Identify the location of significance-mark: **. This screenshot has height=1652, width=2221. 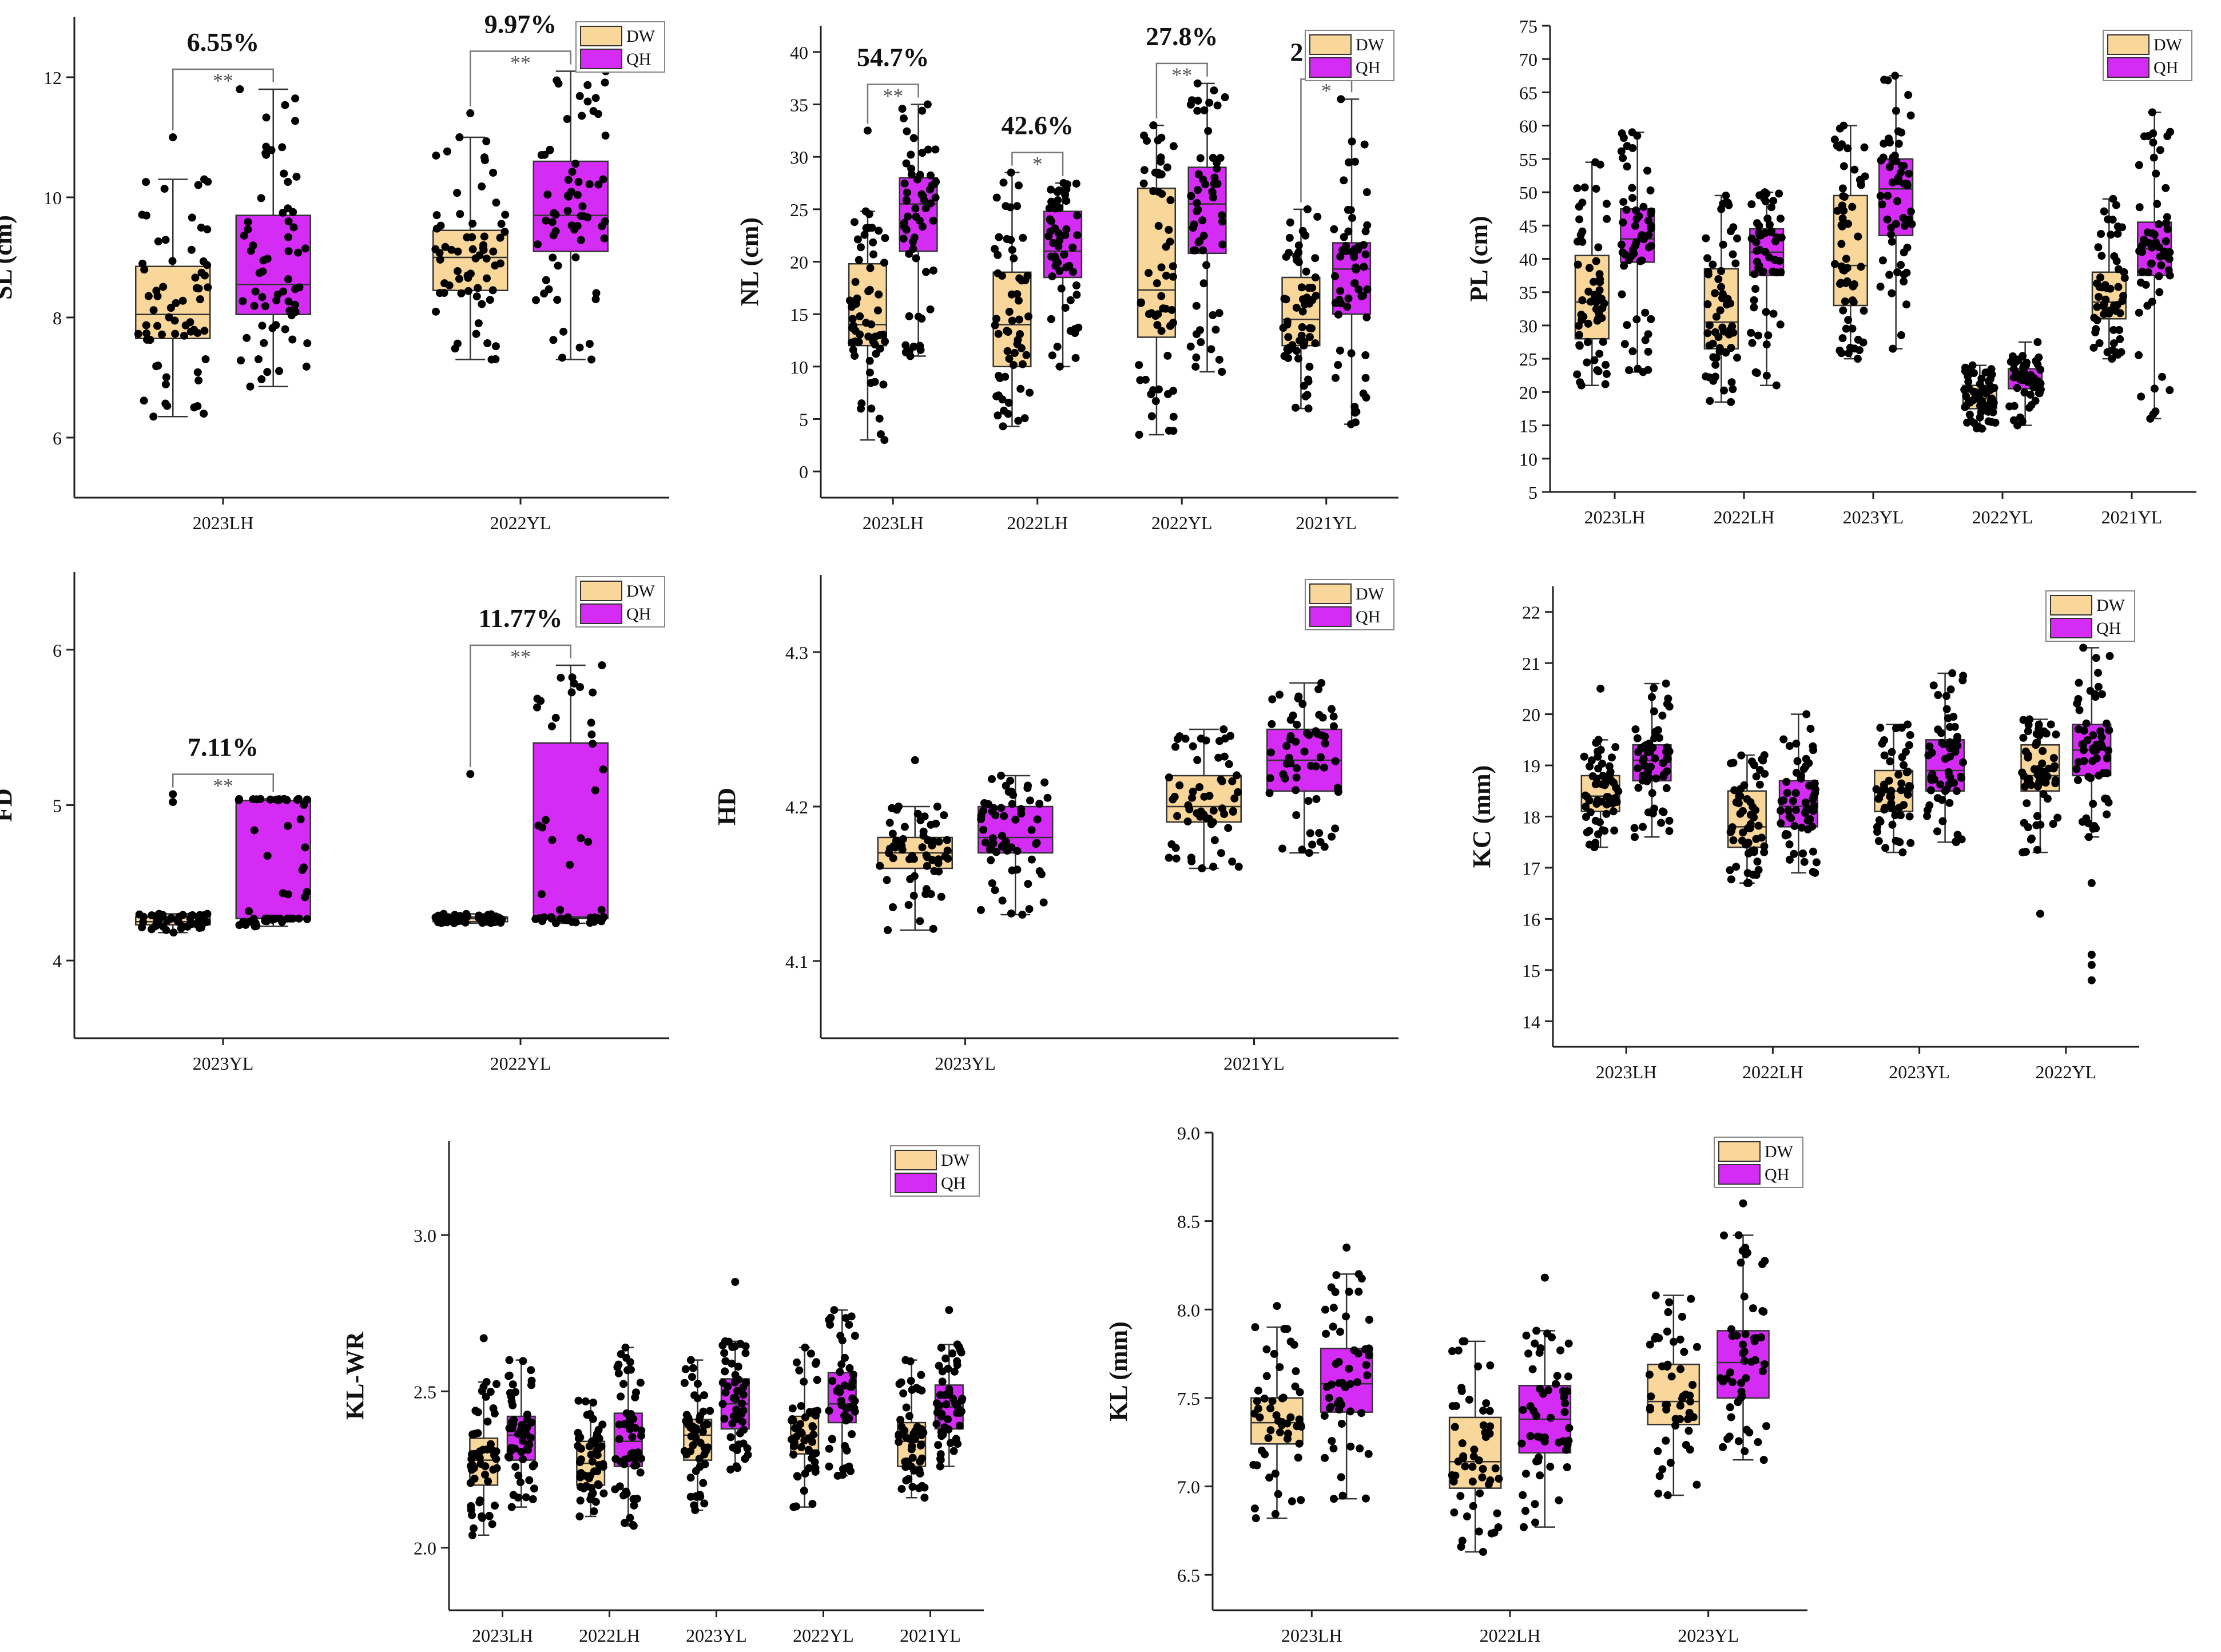
(223, 80).